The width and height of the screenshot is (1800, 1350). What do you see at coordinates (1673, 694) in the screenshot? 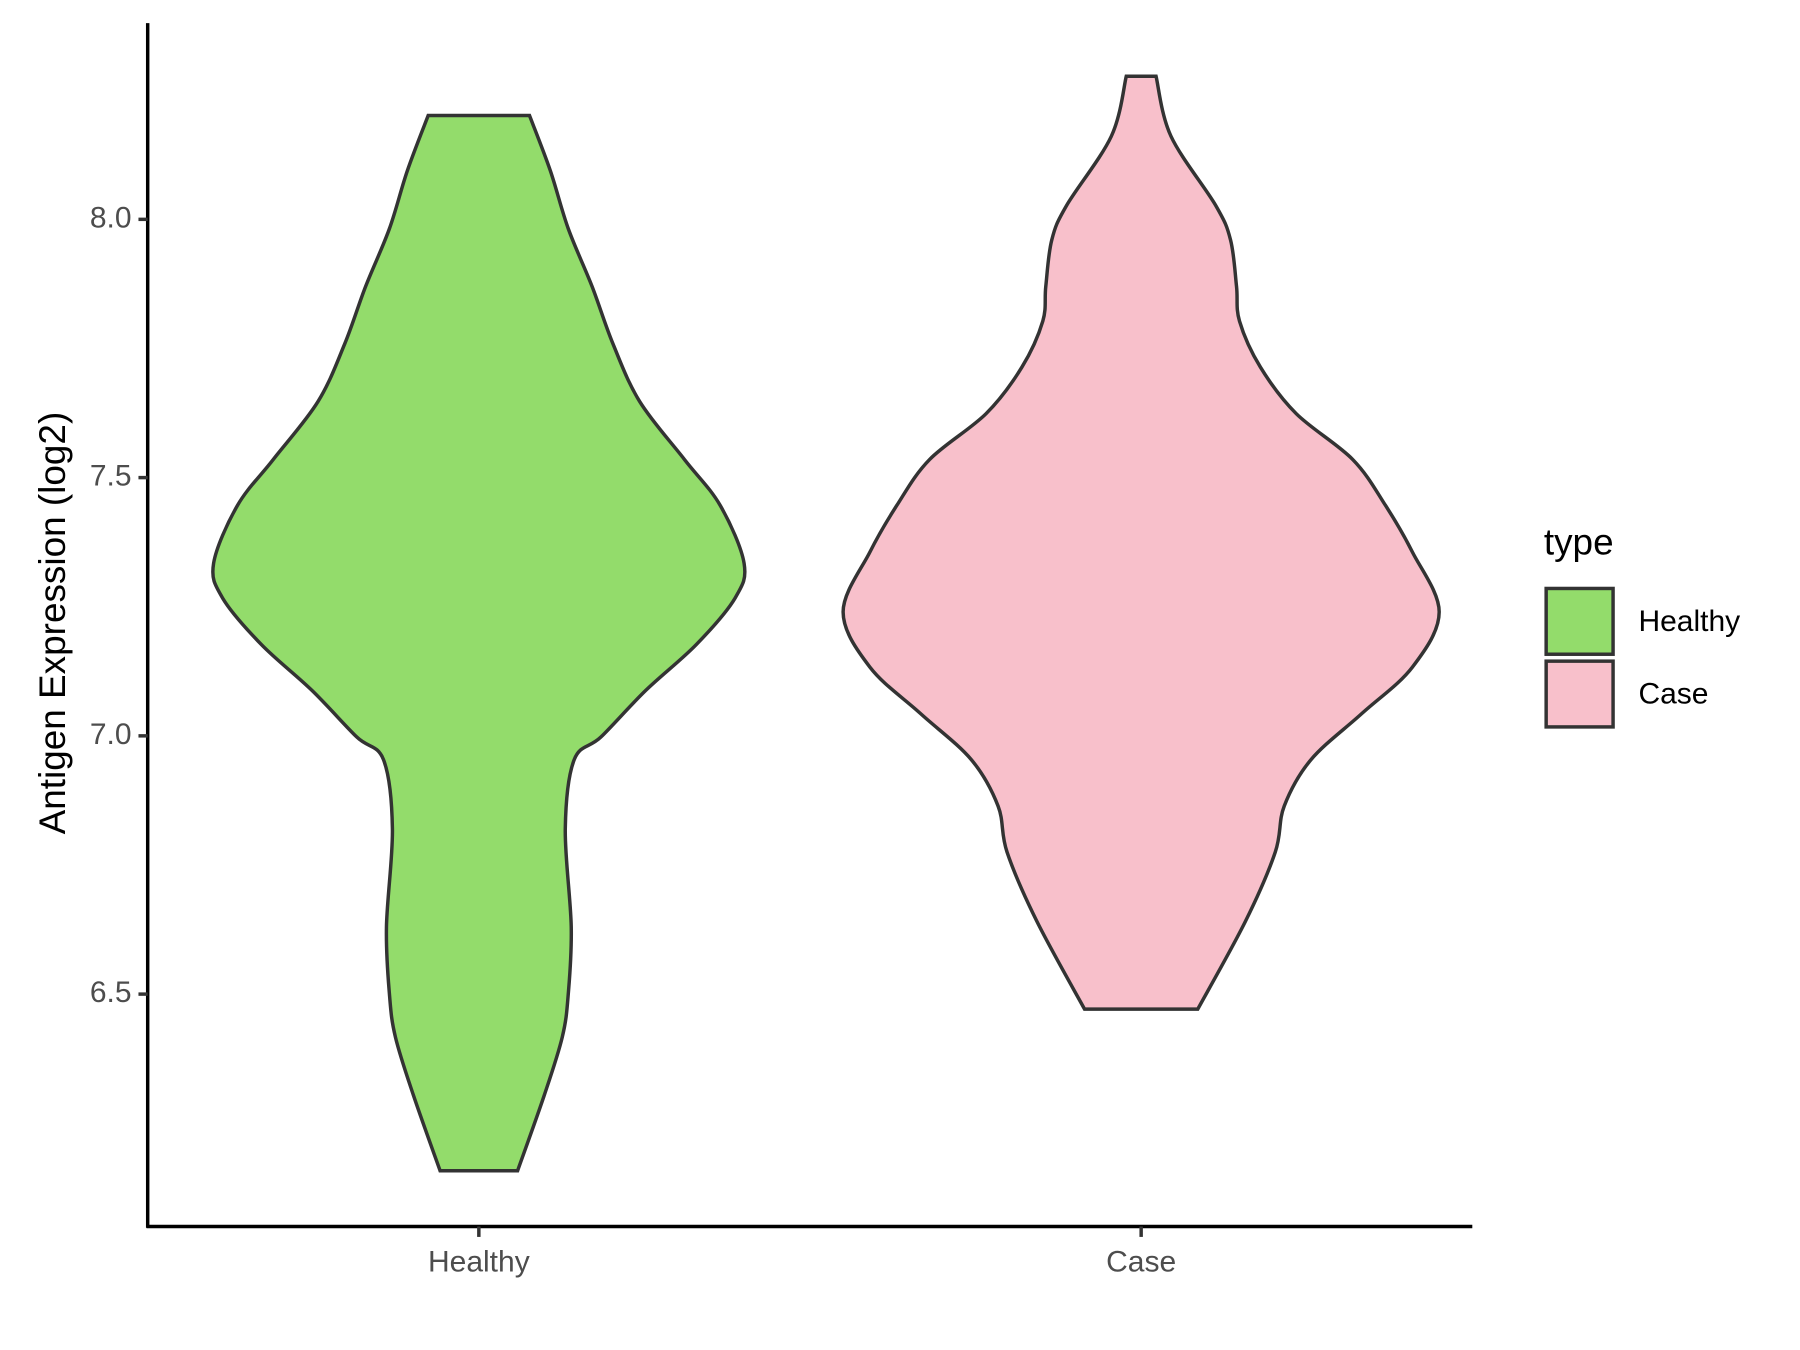
I see `legend-label: Case` at bounding box center [1673, 694].